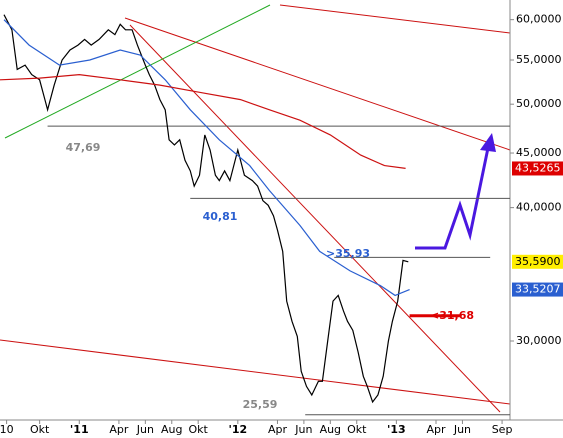  Describe the element at coordinates (452, 315) in the screenshot. I see `level-label: <31,68` at that location.